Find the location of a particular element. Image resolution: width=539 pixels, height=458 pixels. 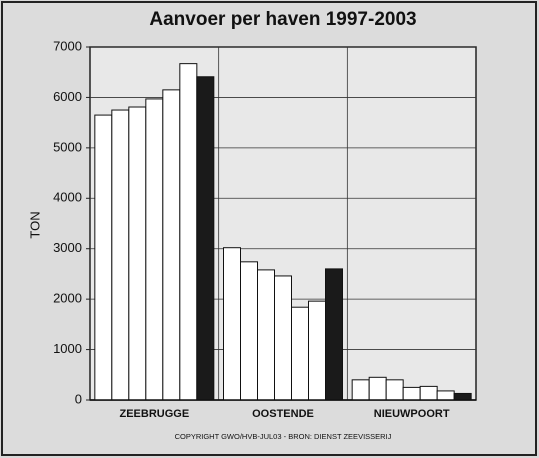

y-axis-label: TON is located at coordinates (34, 224).